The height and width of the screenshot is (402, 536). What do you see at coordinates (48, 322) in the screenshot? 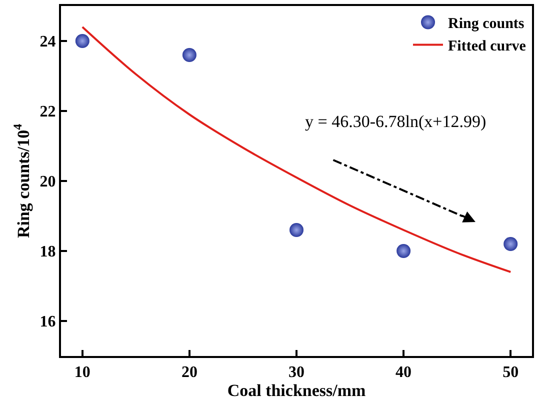
I see `y-tick-label: 16` at bounding box center [48, 322].